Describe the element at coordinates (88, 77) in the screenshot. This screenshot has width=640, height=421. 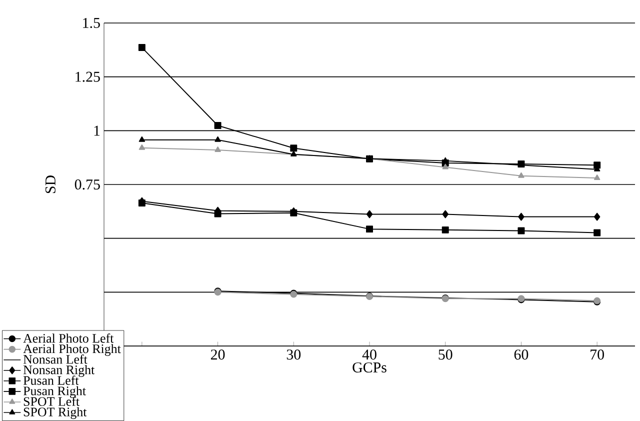
I see `y-tick-label: 1.25` at that location.